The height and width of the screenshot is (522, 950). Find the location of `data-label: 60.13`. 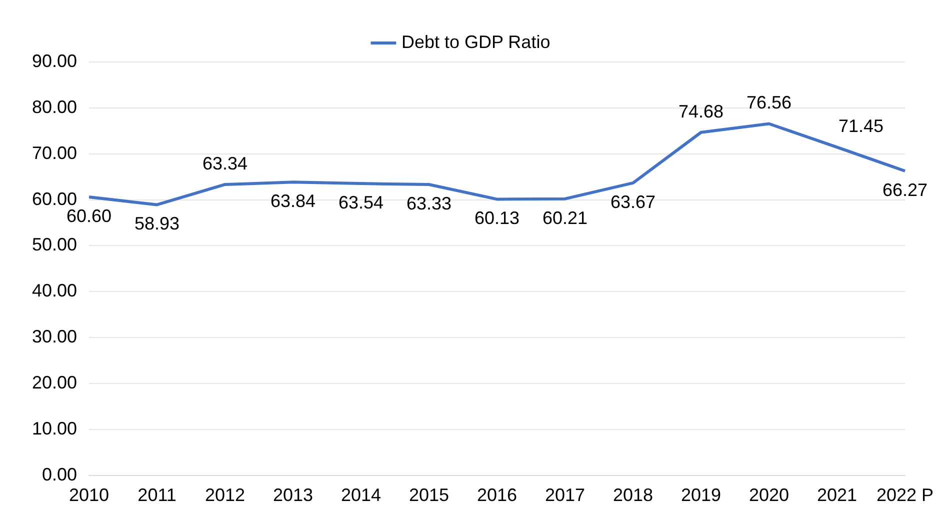

data-label: 60.13 is located at coordinates (497, 218).